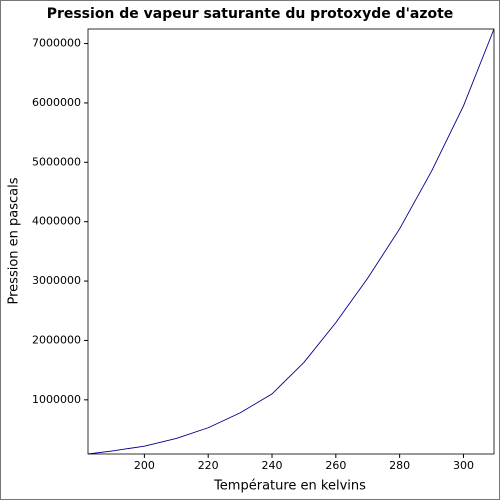  What do you see at coordinates (56, 102) in the screenshot?
I see `y-tick-label: 6000000` at bounding box center [56, 102].